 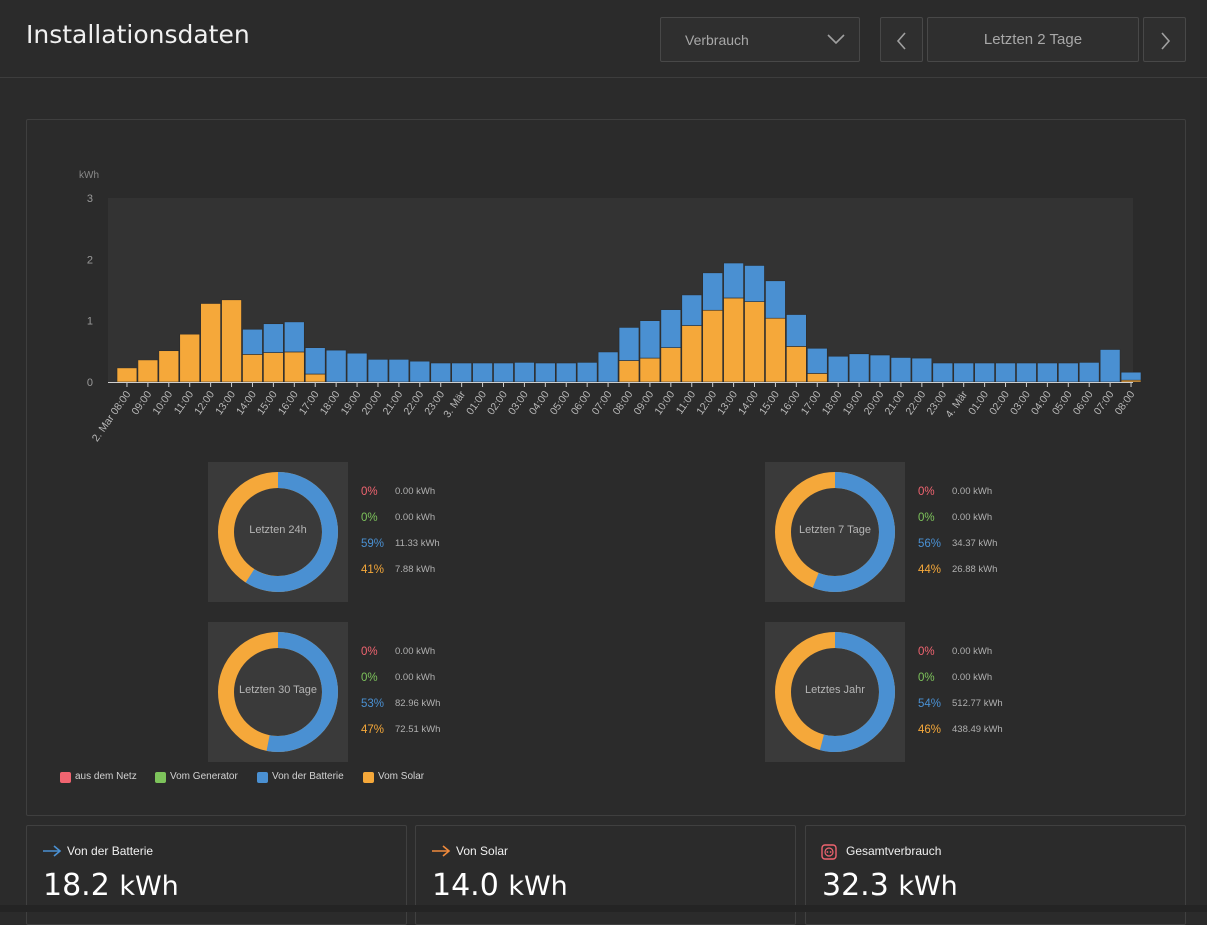 What do you see at coordinates (482, 851) in the screenshot?
I see `card-title: Von Solar` at bounding box center [482, 851].